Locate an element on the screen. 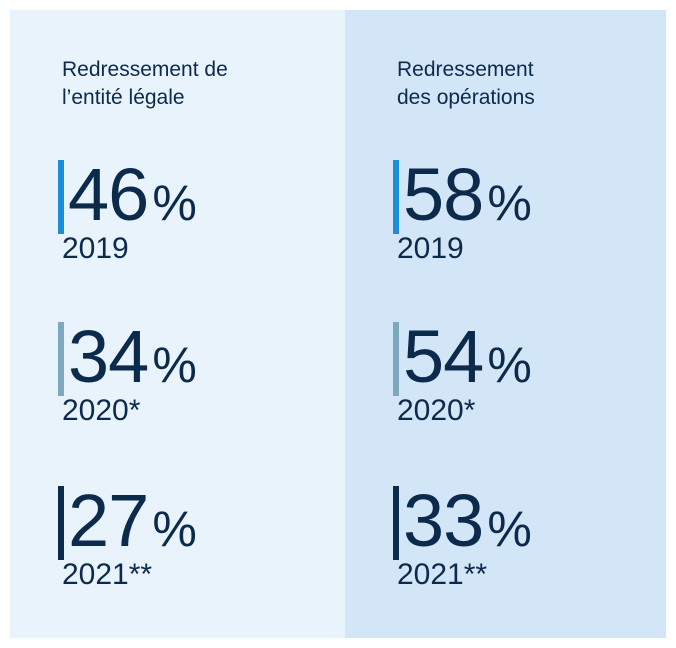 This screenshot has width=676, height=648. stat-value: 58% is located at coordinates (467, 199).